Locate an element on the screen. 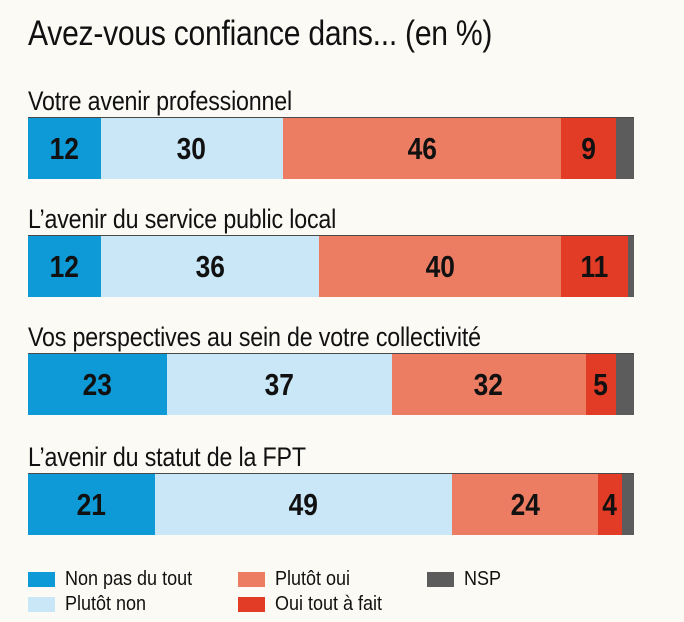 The height and width of the screenshot is (622, 684). bar-segment: 40 is located at coordinates (440, 266).